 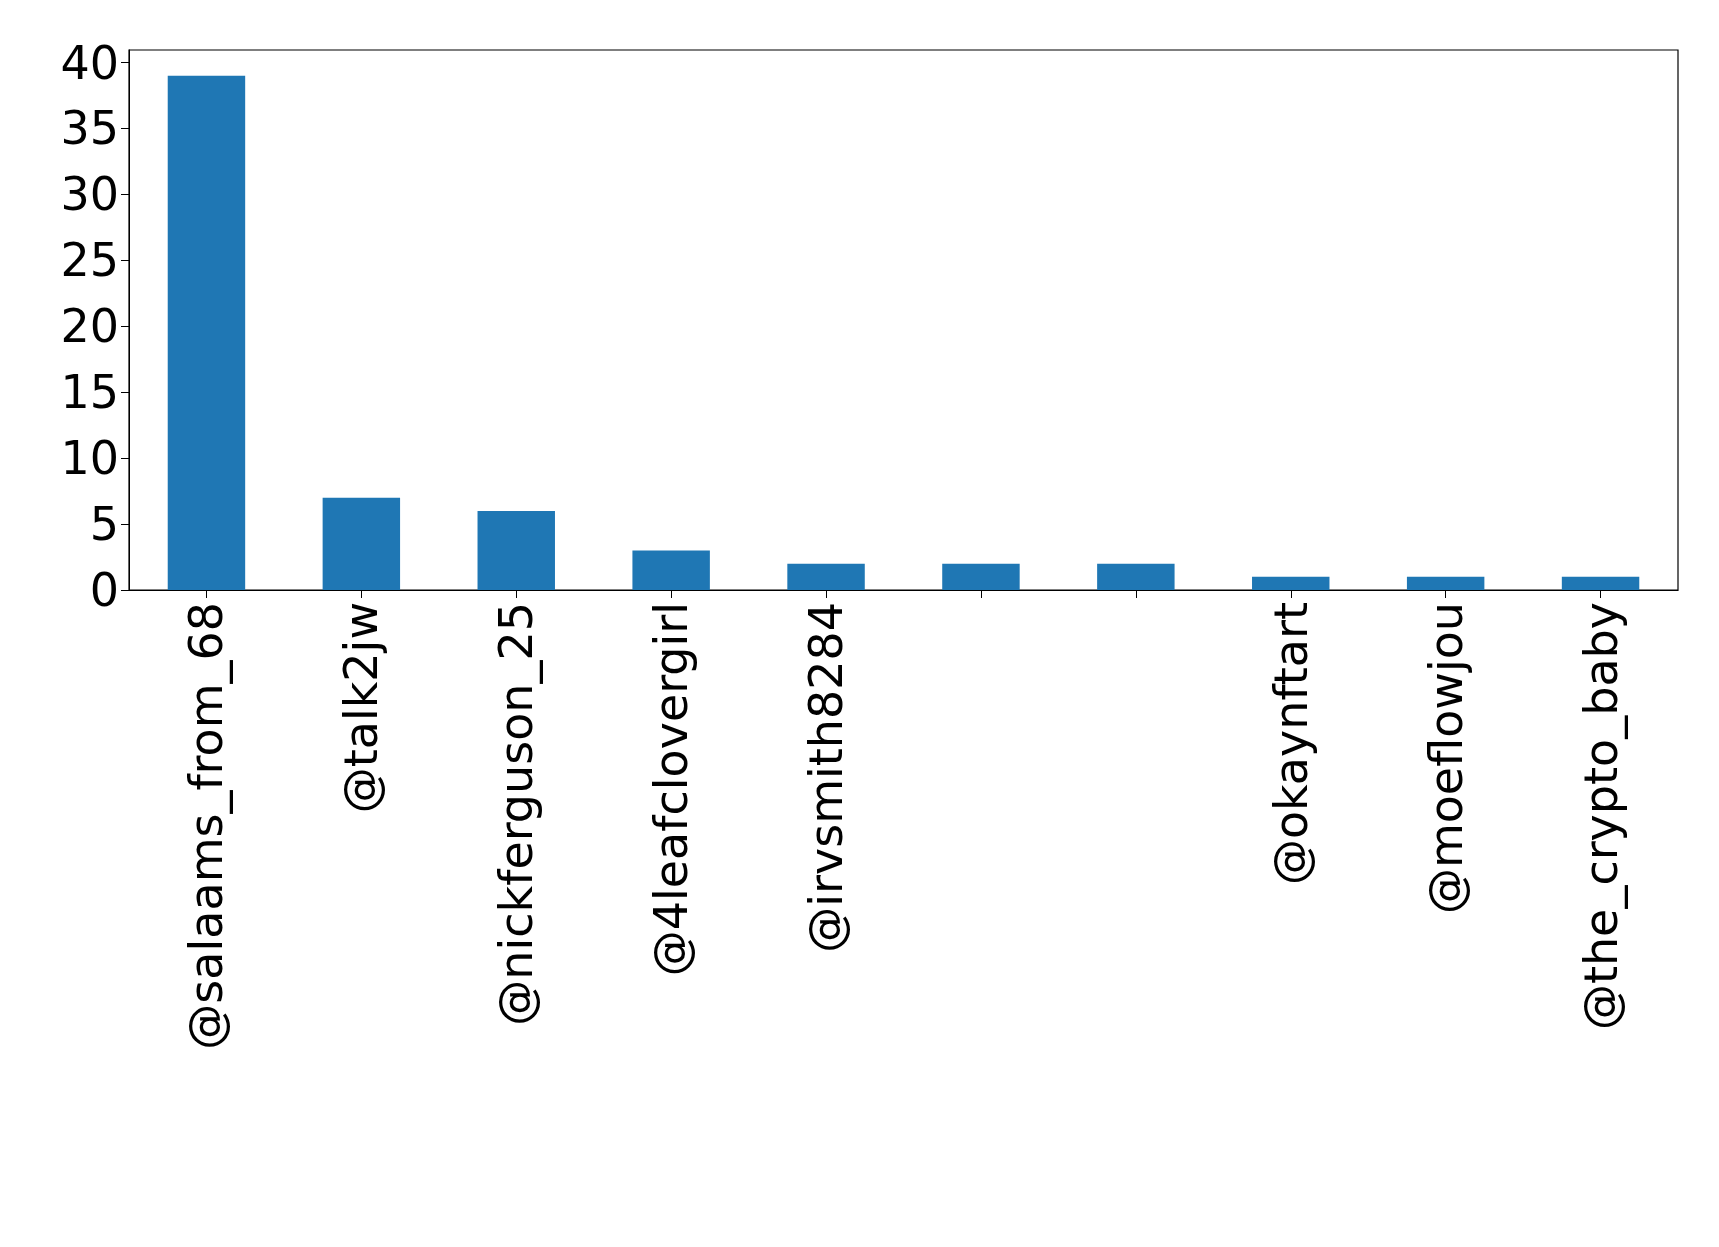 What do you see at coordinates (89, 128) in the screenshot?
I see `y-tick-label: 35` at bounding box center [89, 128].